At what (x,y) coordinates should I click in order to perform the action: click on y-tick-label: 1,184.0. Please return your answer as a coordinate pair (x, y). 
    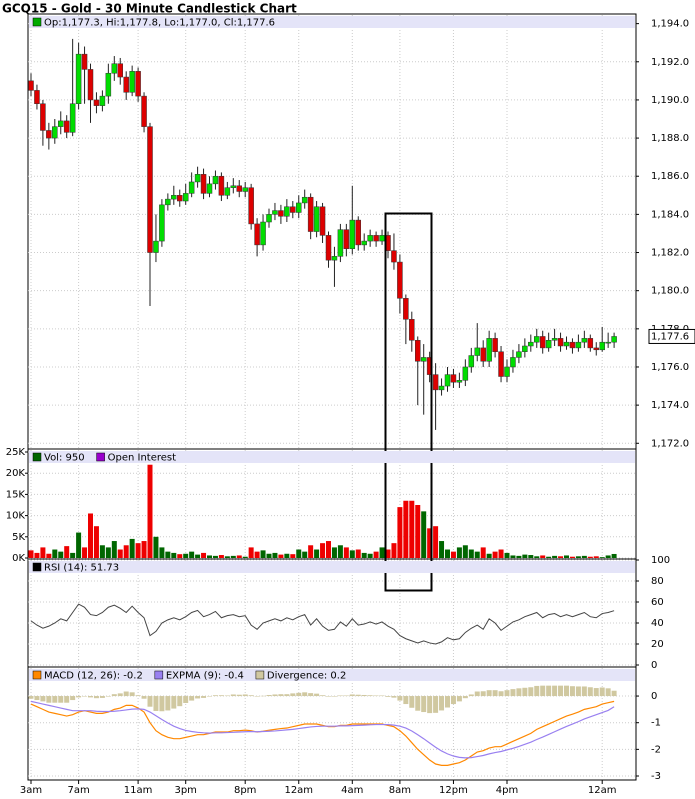
    Looking at the image, I should click on (670, 214).